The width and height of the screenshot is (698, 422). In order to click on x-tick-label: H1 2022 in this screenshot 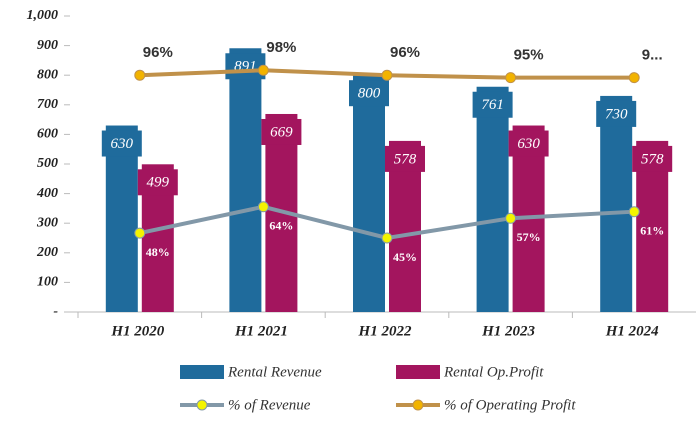, I will do `click(385, 331)`.